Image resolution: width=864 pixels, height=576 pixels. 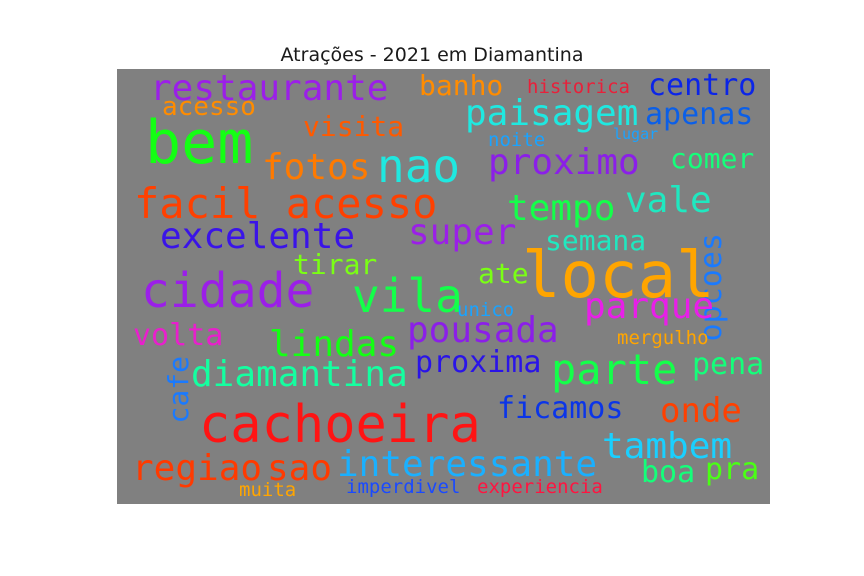 I want to click on word-excelente: excelente, so click(x=258, y=236).